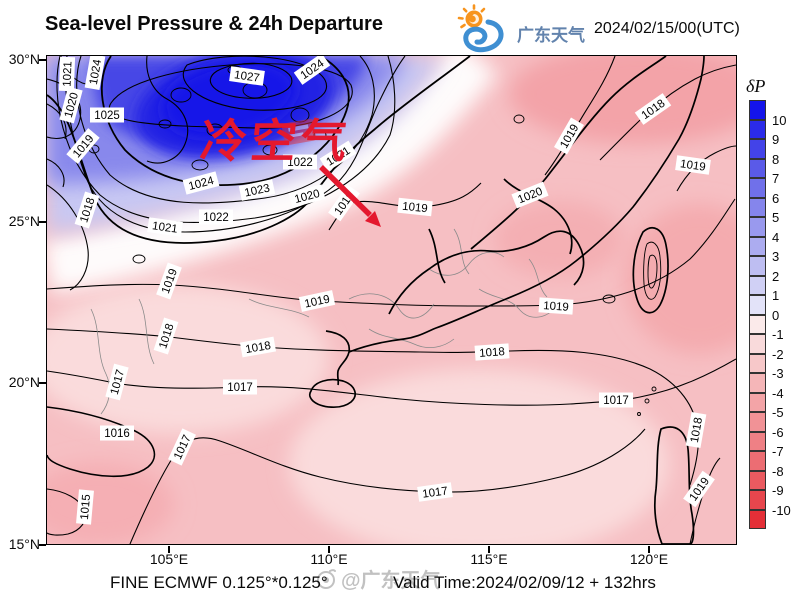 The image size is (800, 600). I want to click on lat-label: 15°N, so click(24, 544).